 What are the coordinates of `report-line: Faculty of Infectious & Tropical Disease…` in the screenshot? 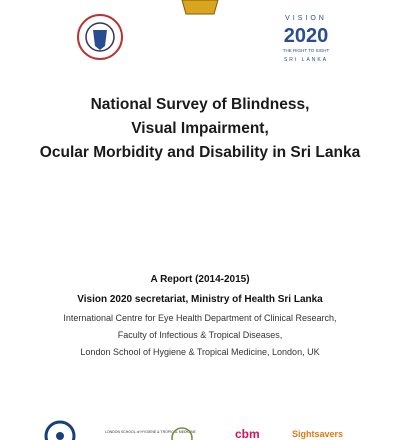 It's located at (200, 335).